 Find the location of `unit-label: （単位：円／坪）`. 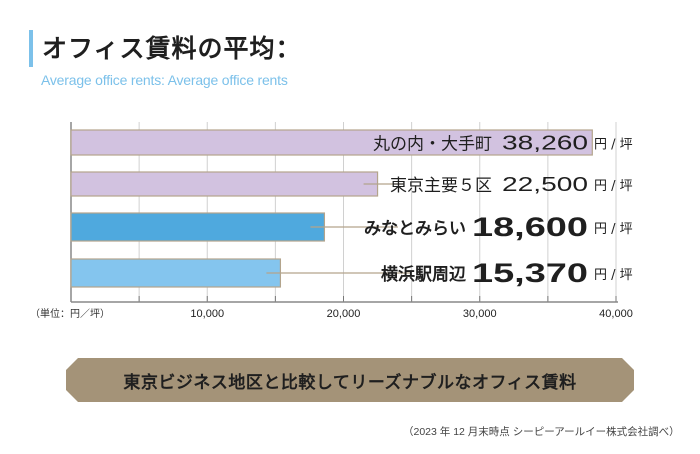

unit-label: （単位：円／坪） is located at coordinates (70, 314).